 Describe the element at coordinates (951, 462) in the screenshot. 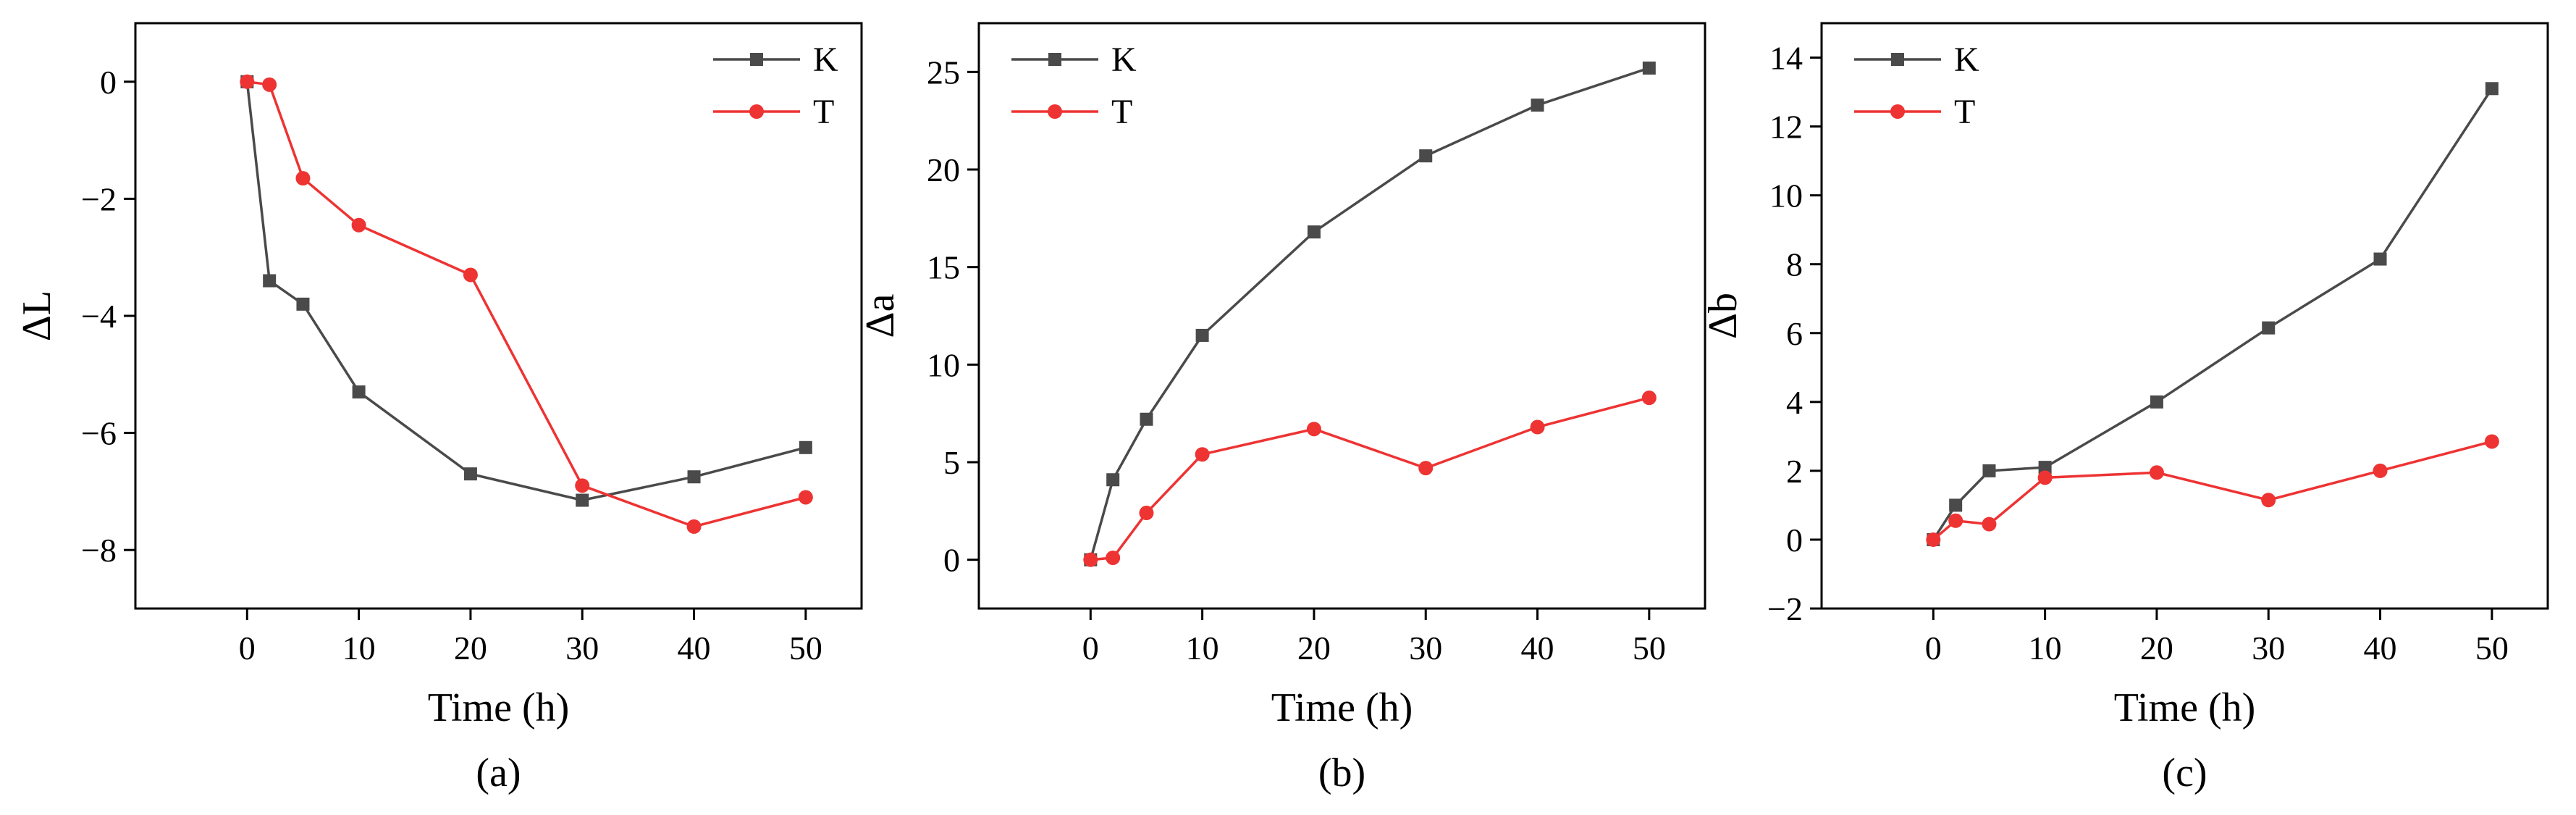

I see `y-tick-label: 5` at that location.